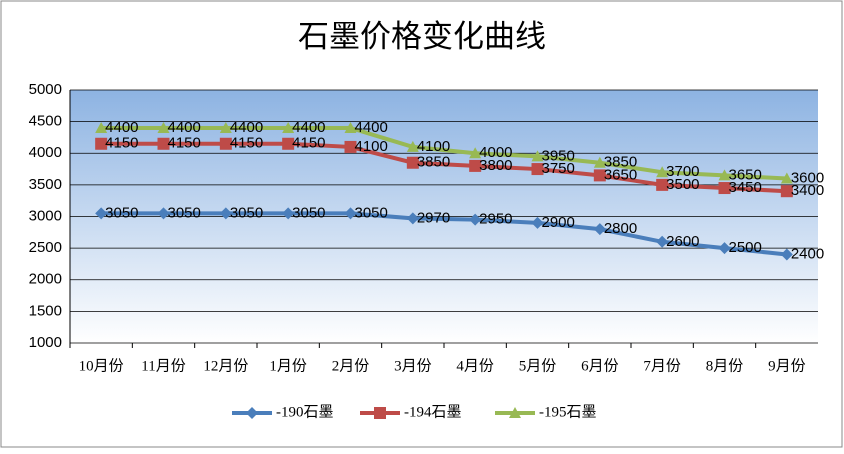  Describe the element at coordinates (725, 365) in the screenshot. I see `x-tick-label: 8月份` at that location.